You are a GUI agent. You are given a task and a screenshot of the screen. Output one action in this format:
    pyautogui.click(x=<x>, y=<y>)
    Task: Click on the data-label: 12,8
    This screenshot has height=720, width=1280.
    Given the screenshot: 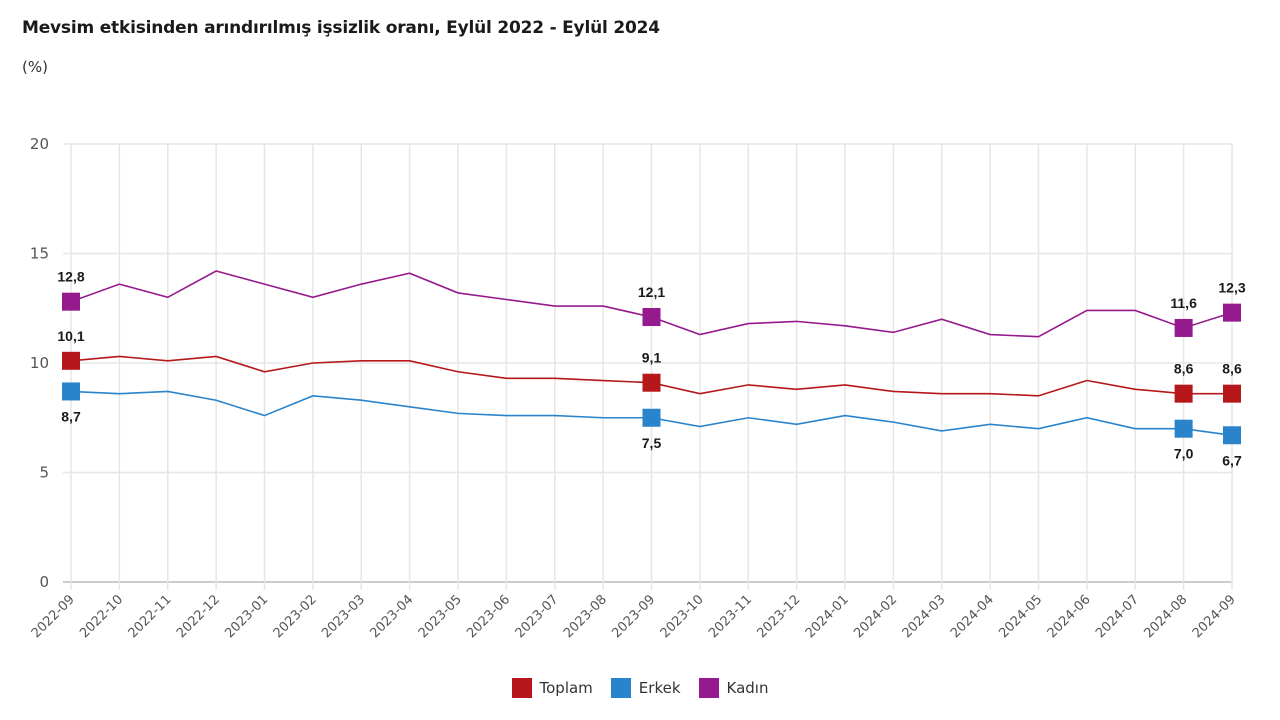 What is the action you would take?
    pyautogui.click(x=70, y=277)
    